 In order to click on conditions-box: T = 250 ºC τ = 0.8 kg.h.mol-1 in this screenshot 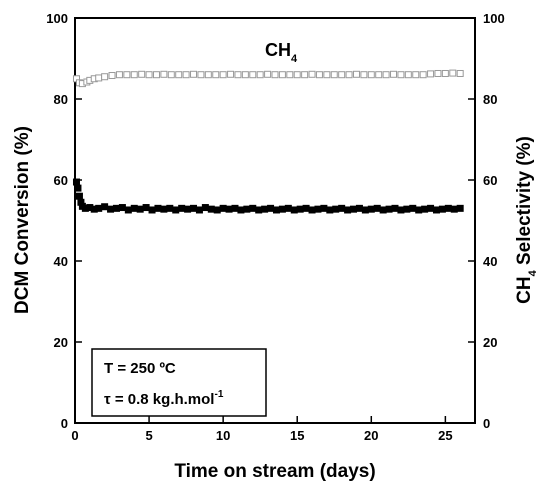, I will do `click(179, 382)`.